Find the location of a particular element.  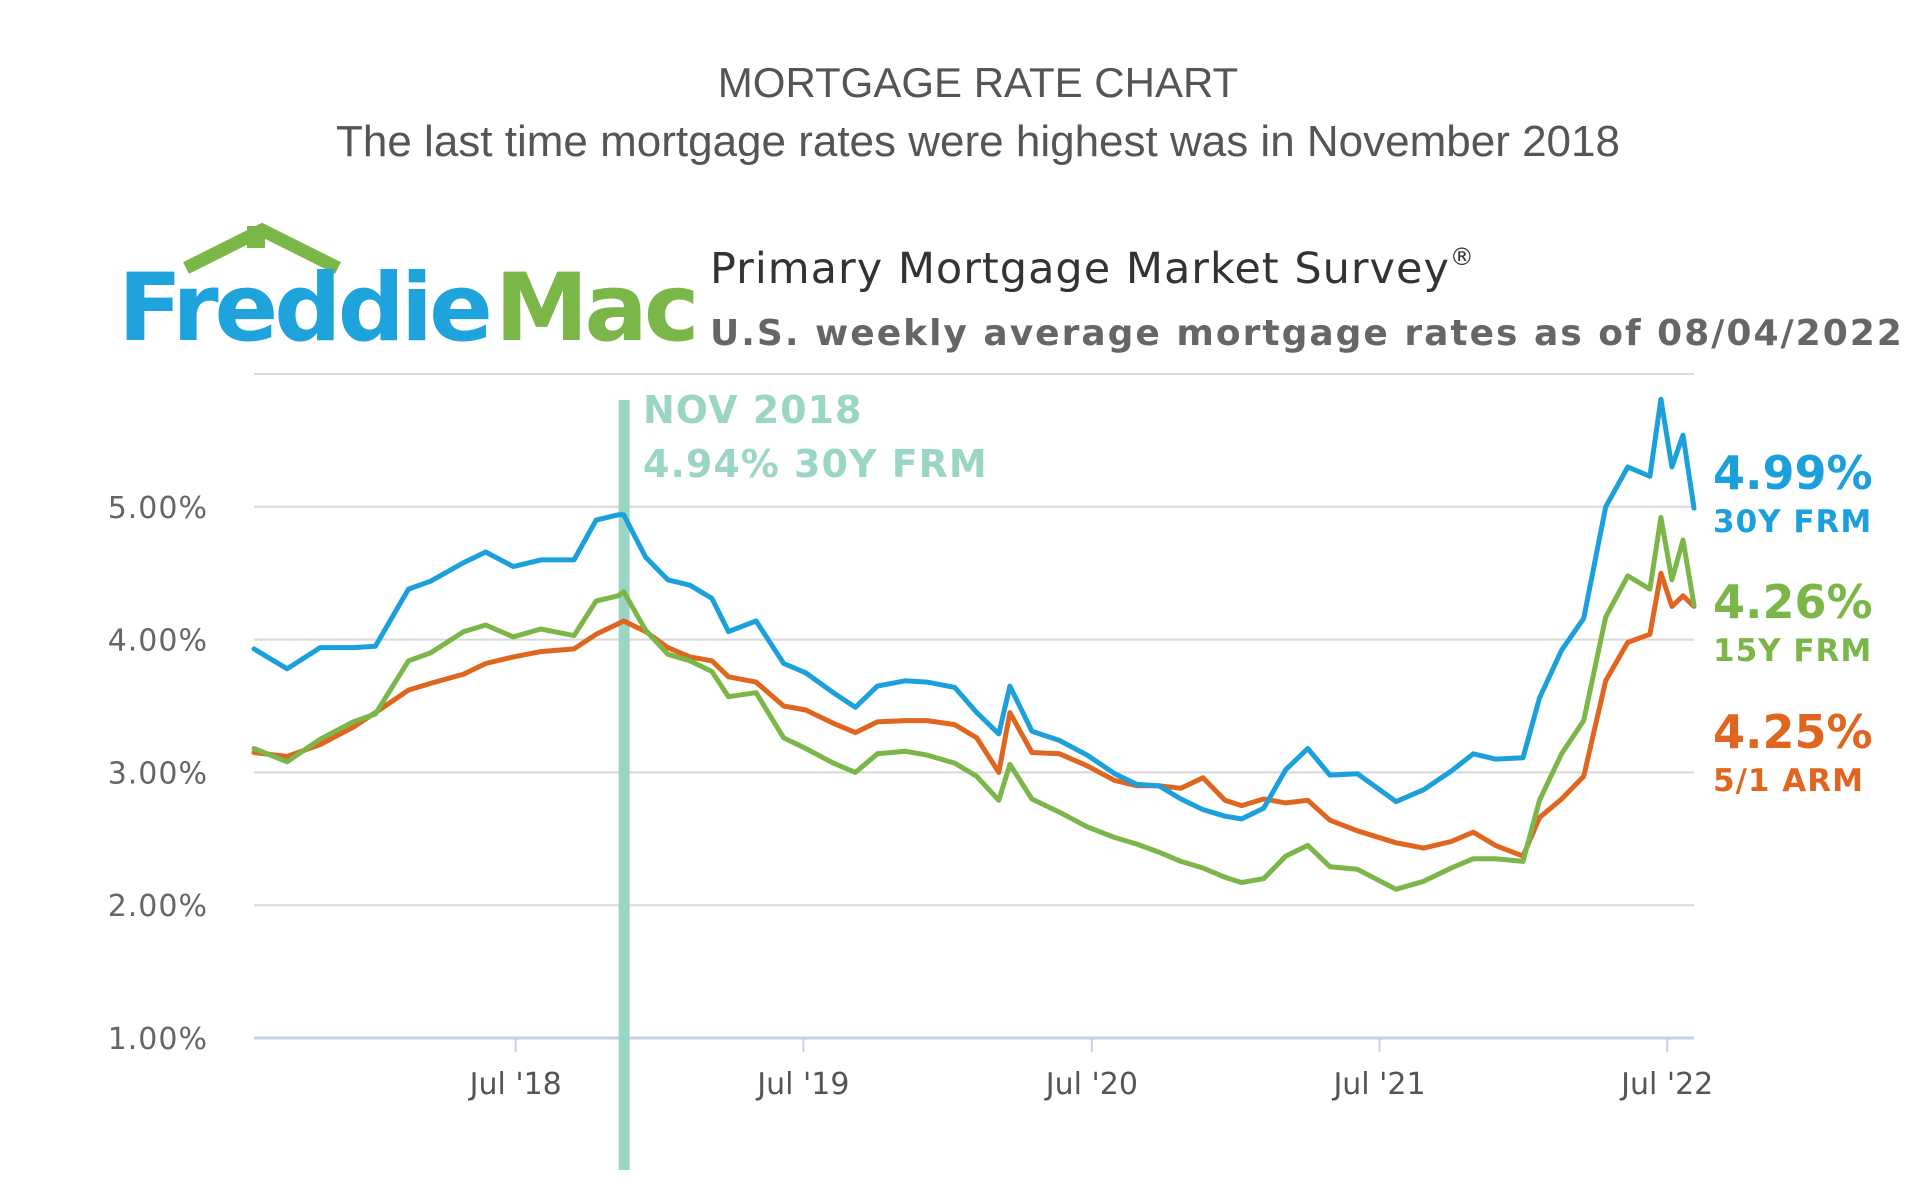

y-axis-ticks: 1.00% 2.00% 3.00% 4.00% 5.00% is located at coordinates (158, 774).